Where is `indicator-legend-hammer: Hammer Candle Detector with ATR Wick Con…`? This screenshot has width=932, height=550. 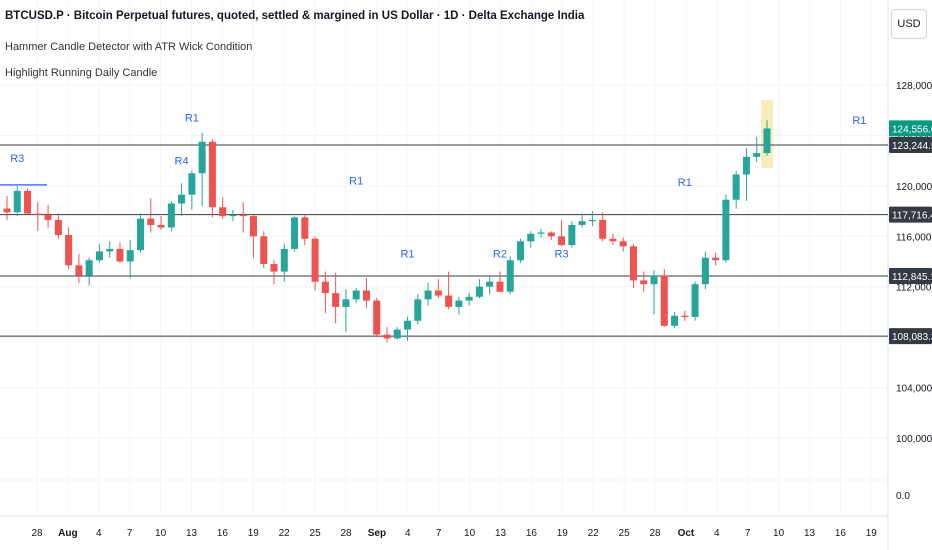 indicator-legend-hammer: Hammer Candle Detector with ATR Wick Con… is located at coordinates (129, 47).